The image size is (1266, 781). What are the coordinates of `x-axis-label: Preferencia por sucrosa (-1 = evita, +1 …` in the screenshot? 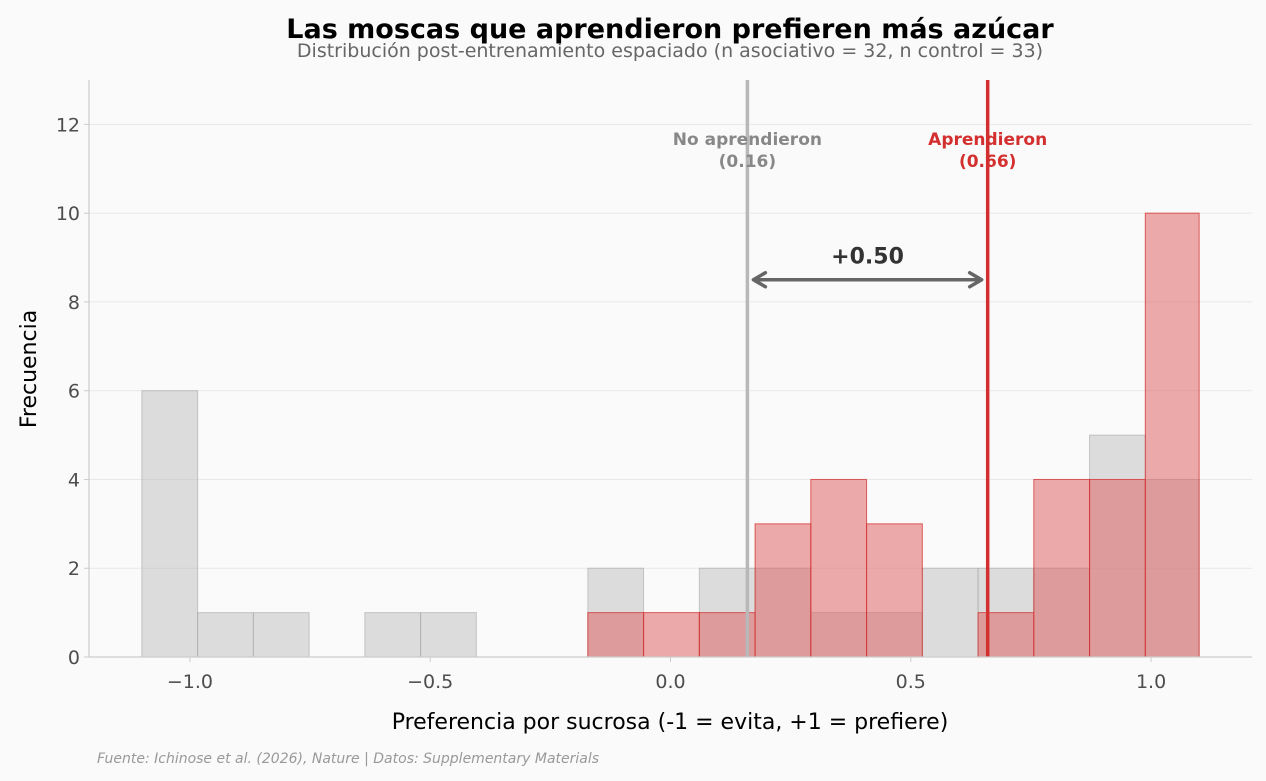 It's located at (670, 722).